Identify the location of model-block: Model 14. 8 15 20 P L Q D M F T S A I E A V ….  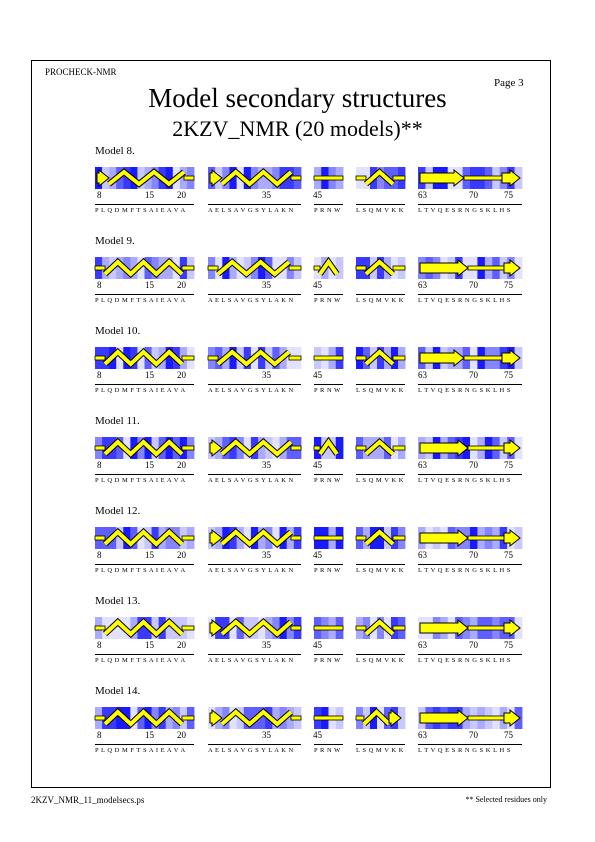
(297, 730).